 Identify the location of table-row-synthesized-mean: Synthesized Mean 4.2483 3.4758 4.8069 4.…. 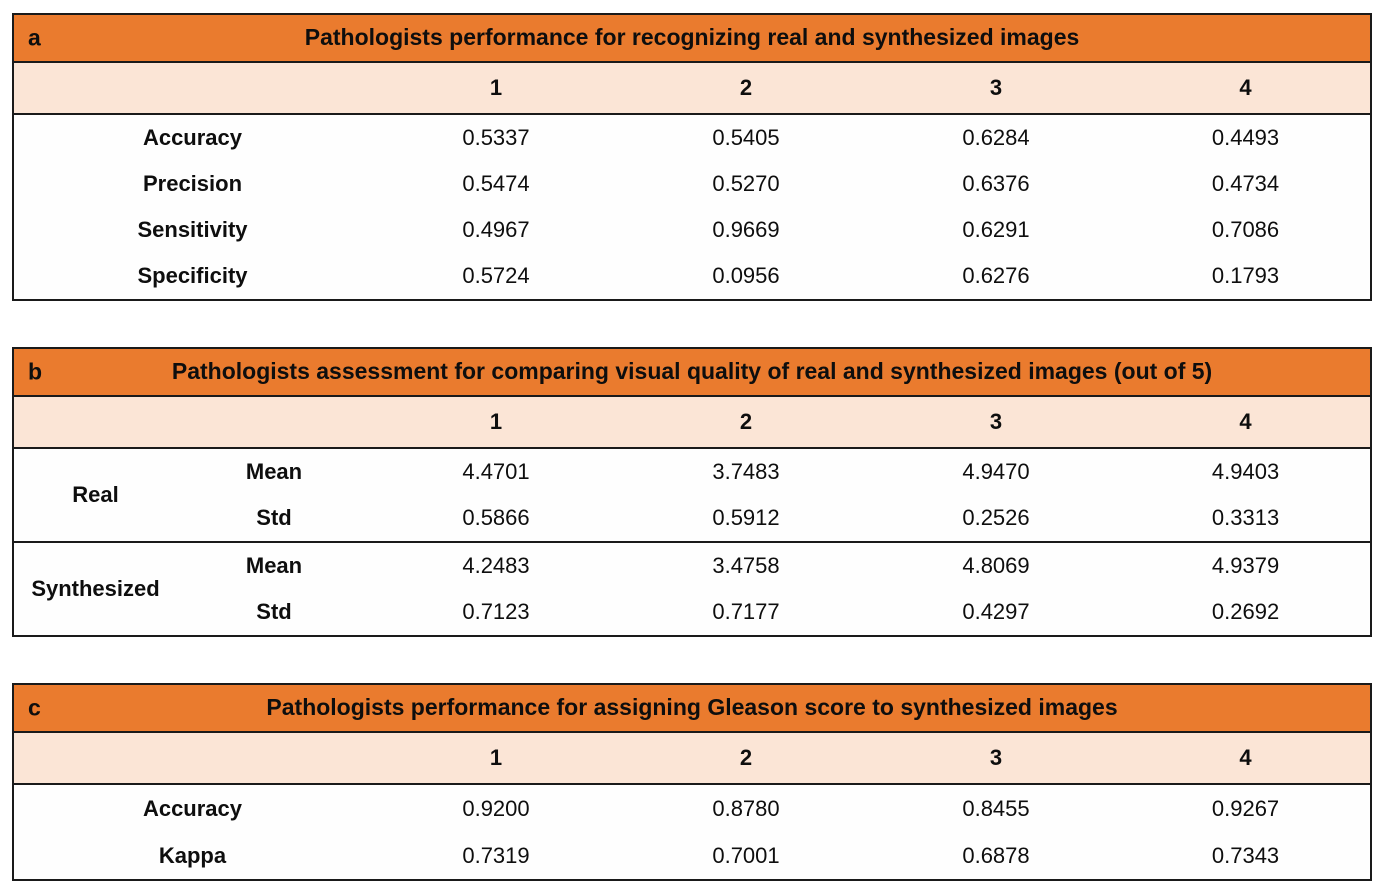
(692, 588).